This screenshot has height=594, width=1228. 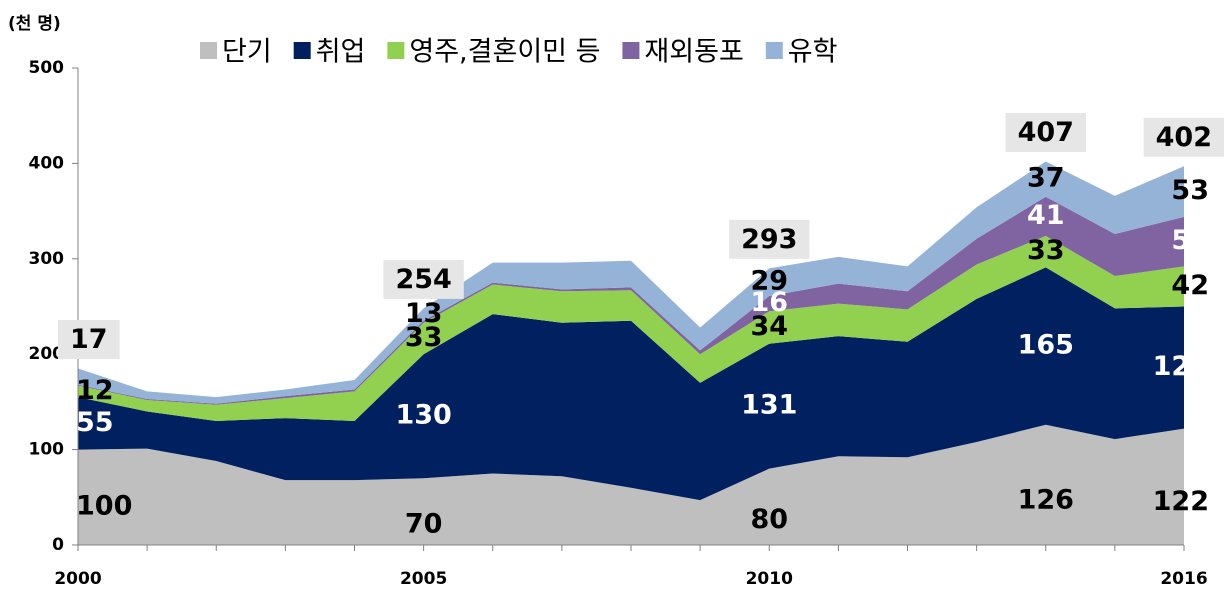 I want to click on y-axis-label: (천 명), so click(x=34, y=24).